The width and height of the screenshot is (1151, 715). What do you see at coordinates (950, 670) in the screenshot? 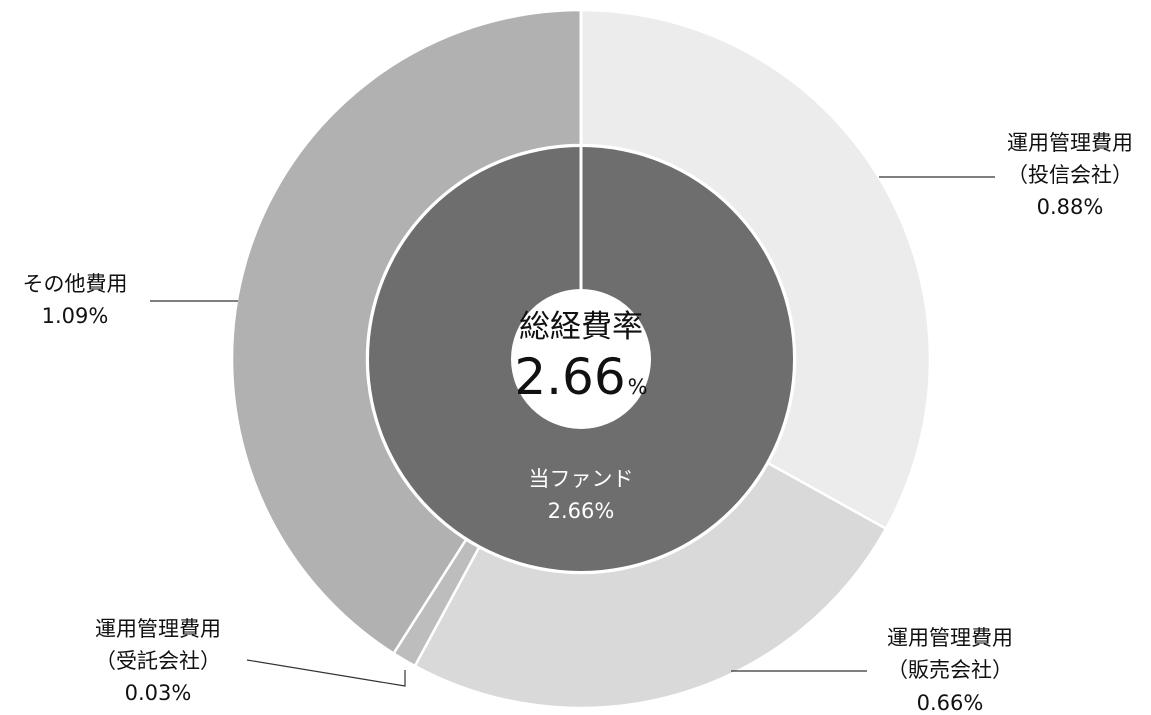
I see `outer-slice-1-label-line2: （販売会社）` at bounding box center [950, 670].